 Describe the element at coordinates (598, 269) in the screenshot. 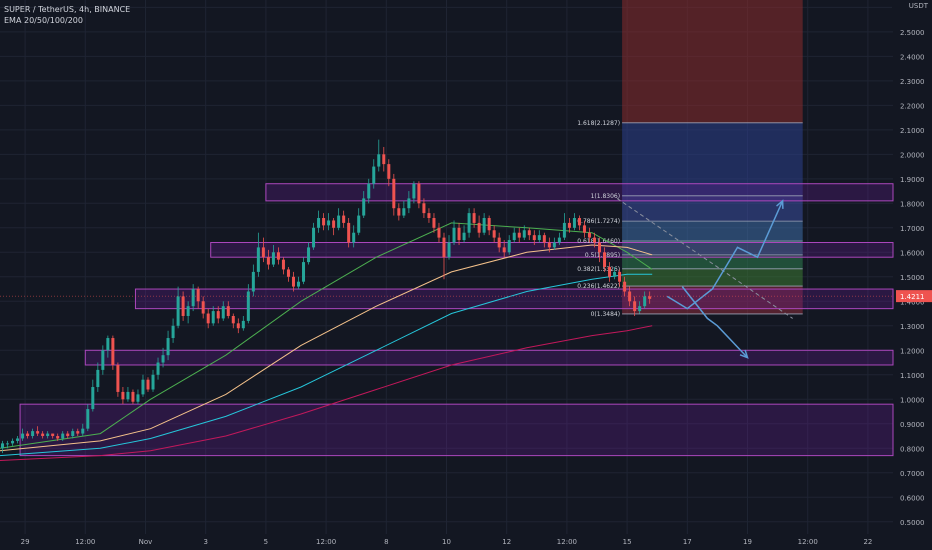

I see `fib-level-label: 0.382(1.5326)` at that location.